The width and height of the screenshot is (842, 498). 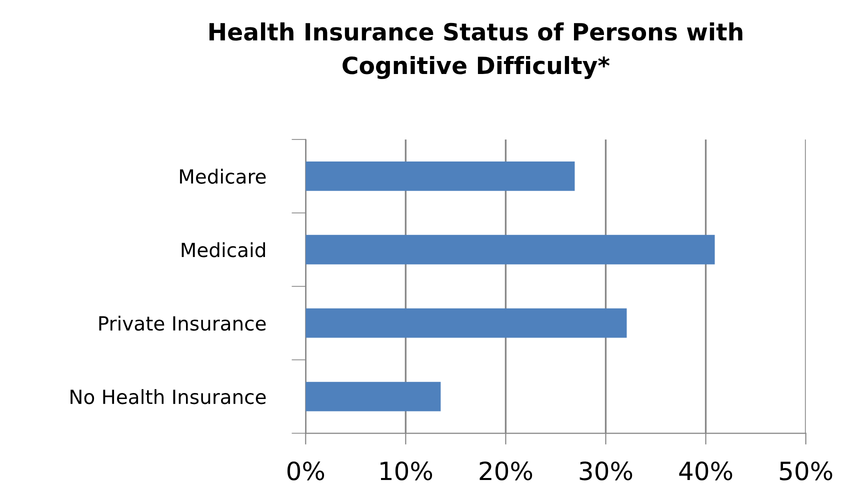 What do you see at coordinates (406, 470) in the screenshot?
I see `x-tick-label: 10%` at bounding box center [406, 470].